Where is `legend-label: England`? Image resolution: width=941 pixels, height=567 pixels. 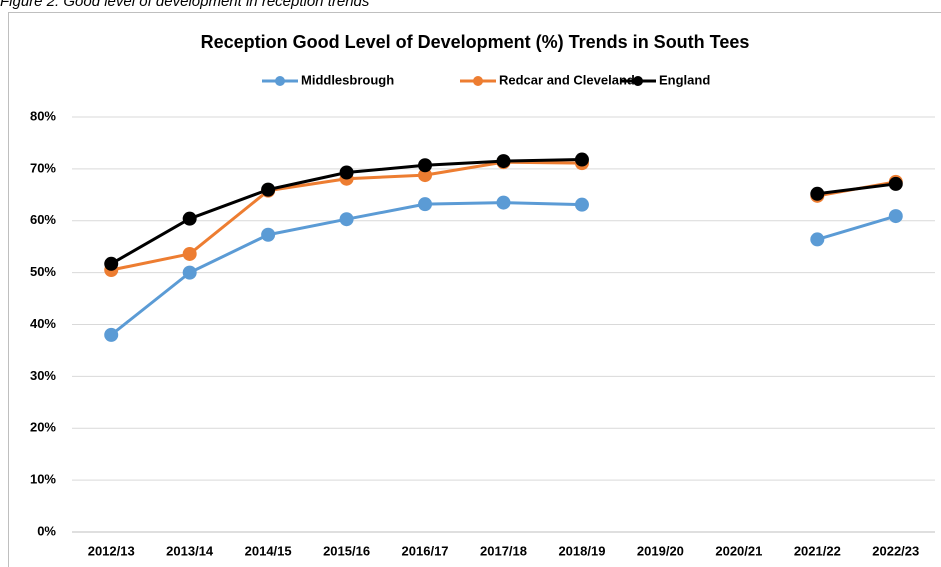
legend-label: England is located at coordinates (684, 79).